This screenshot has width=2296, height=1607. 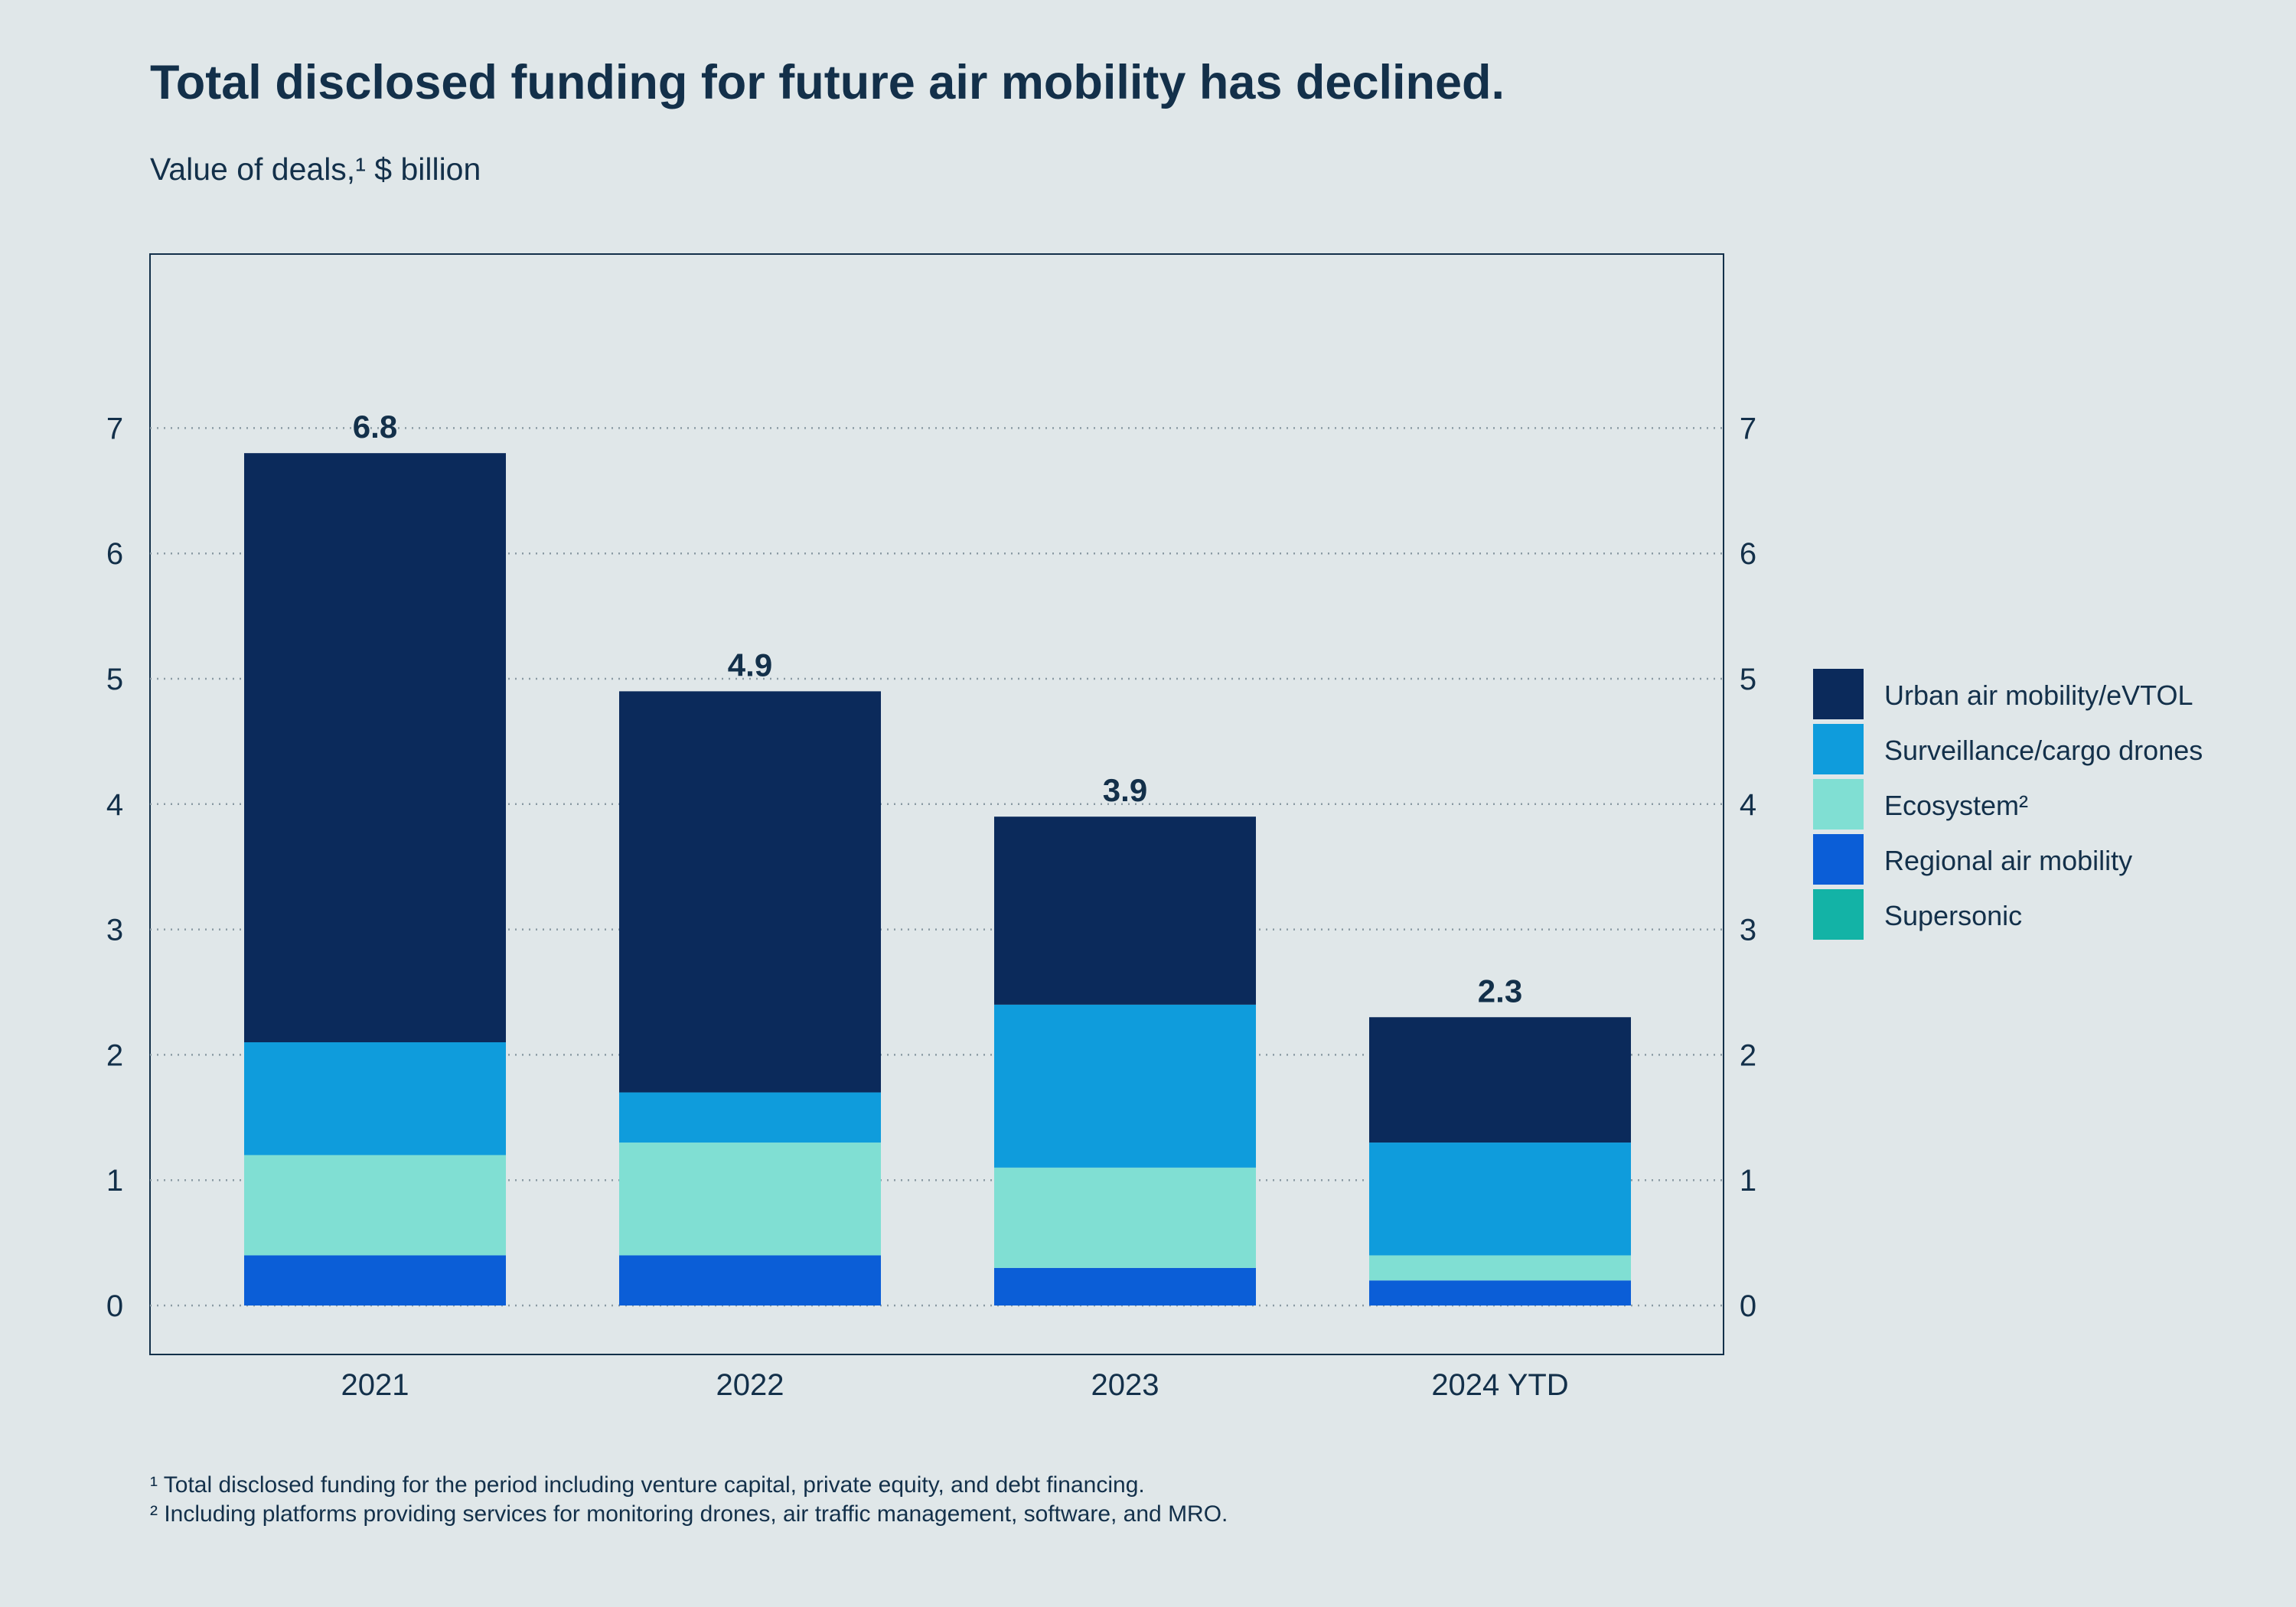 What do you see at coordinates (1953, 915) in the screenshot?
I see `legend-label: Supersonic` at bounding box center [1953, 915].